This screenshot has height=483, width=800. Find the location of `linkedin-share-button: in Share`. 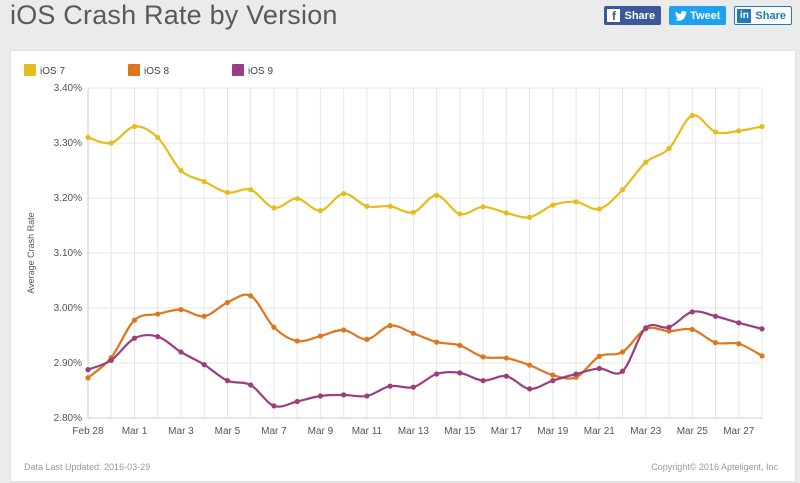

linkedin-share-button: in Share is located at coordinates (763, 15).